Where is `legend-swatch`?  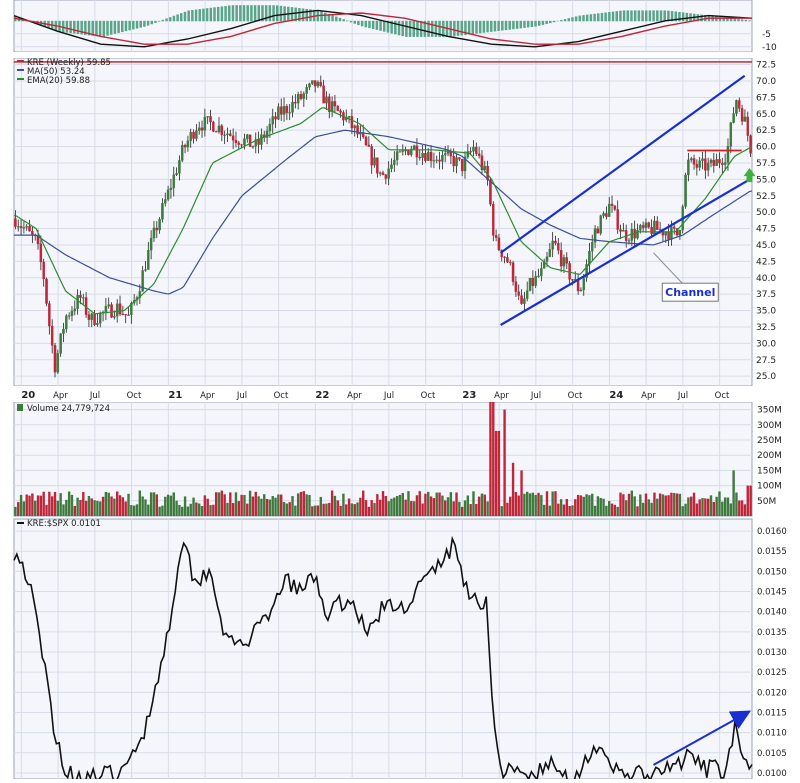
legend-swatch is located at coordinates (20, 61).